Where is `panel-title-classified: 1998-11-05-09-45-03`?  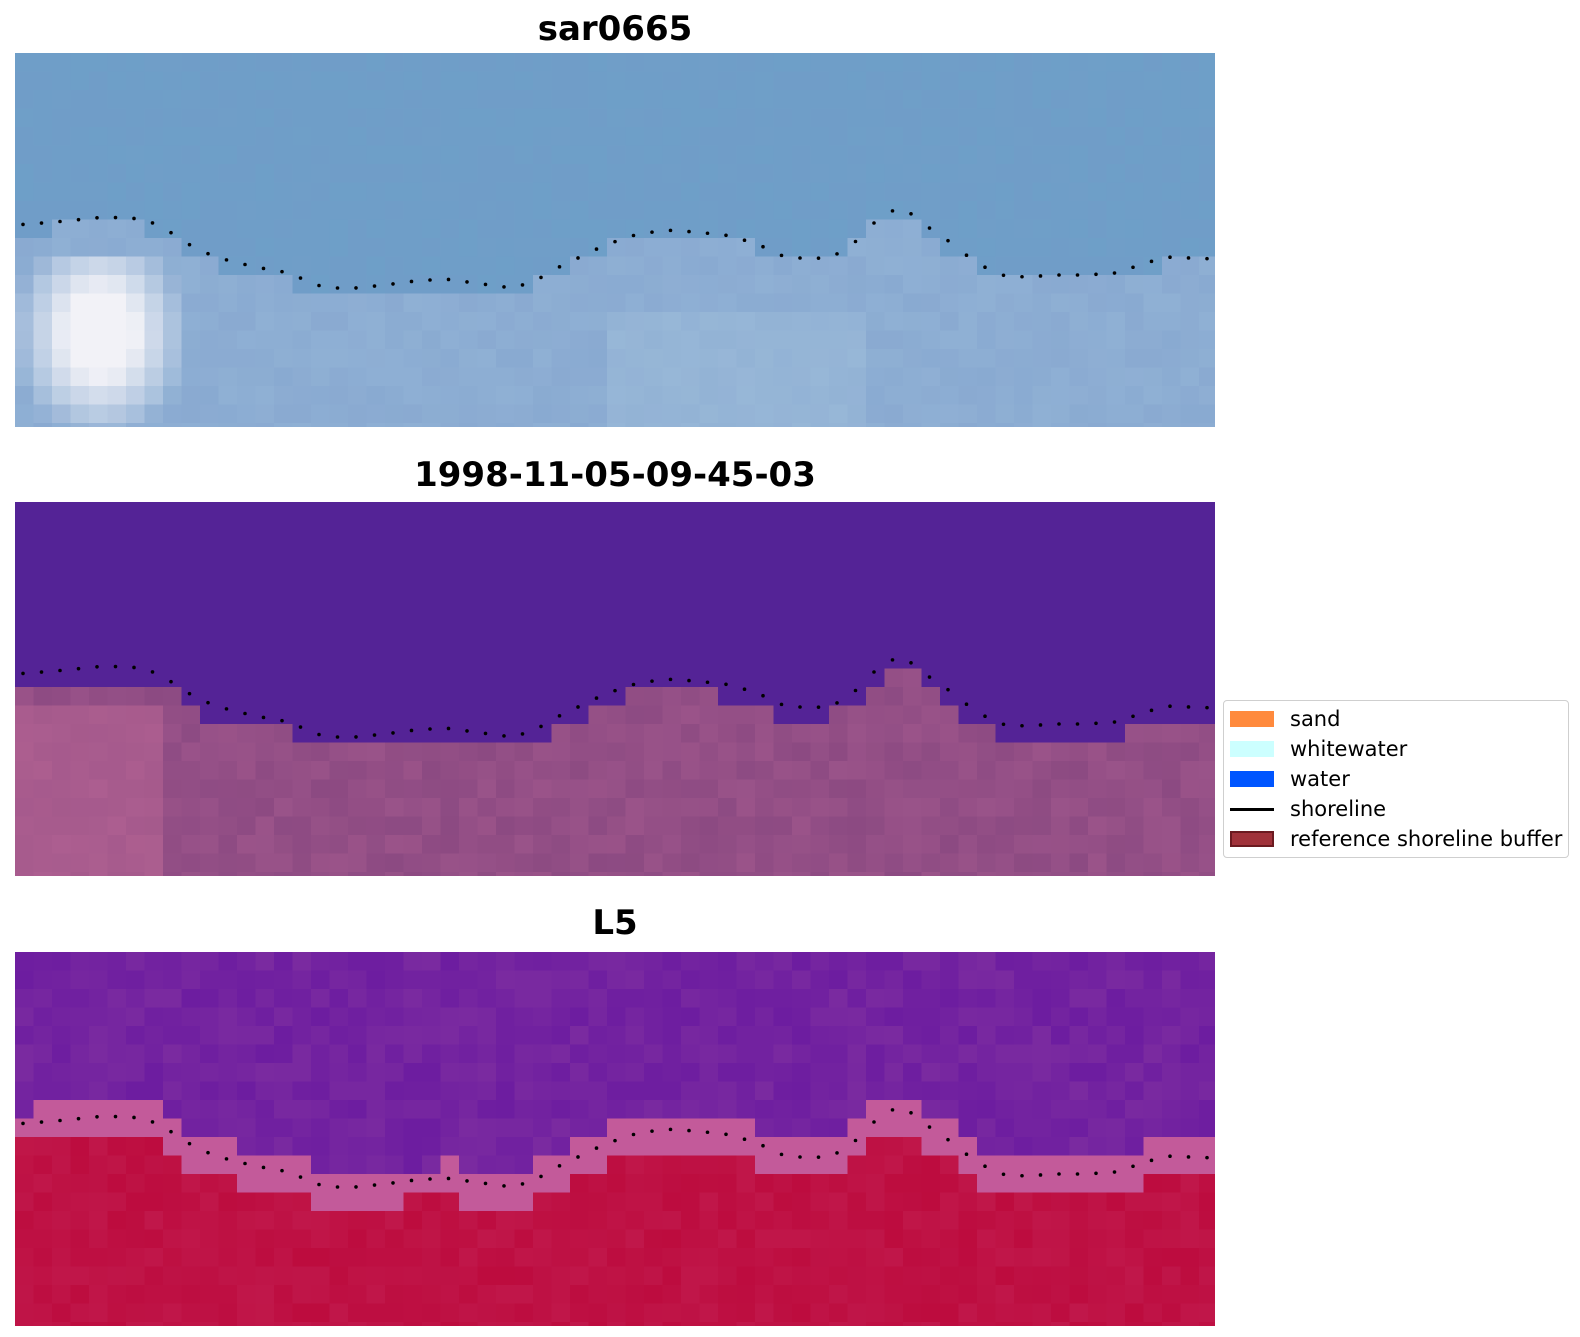
panel-title-classified: 1998-11-05-09-45-03 is located at coordinates (615, 475).